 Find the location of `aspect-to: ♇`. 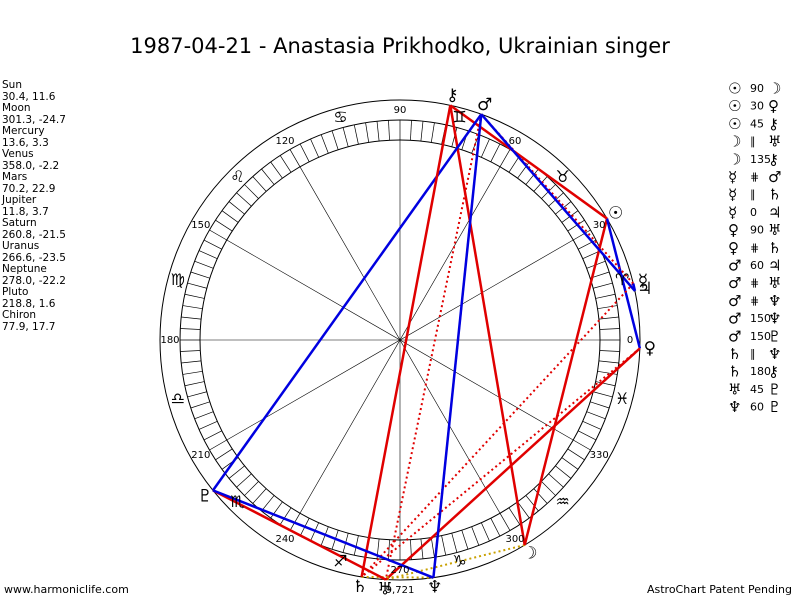

aspect-to: ♇ is located at coordinates (774, 336).